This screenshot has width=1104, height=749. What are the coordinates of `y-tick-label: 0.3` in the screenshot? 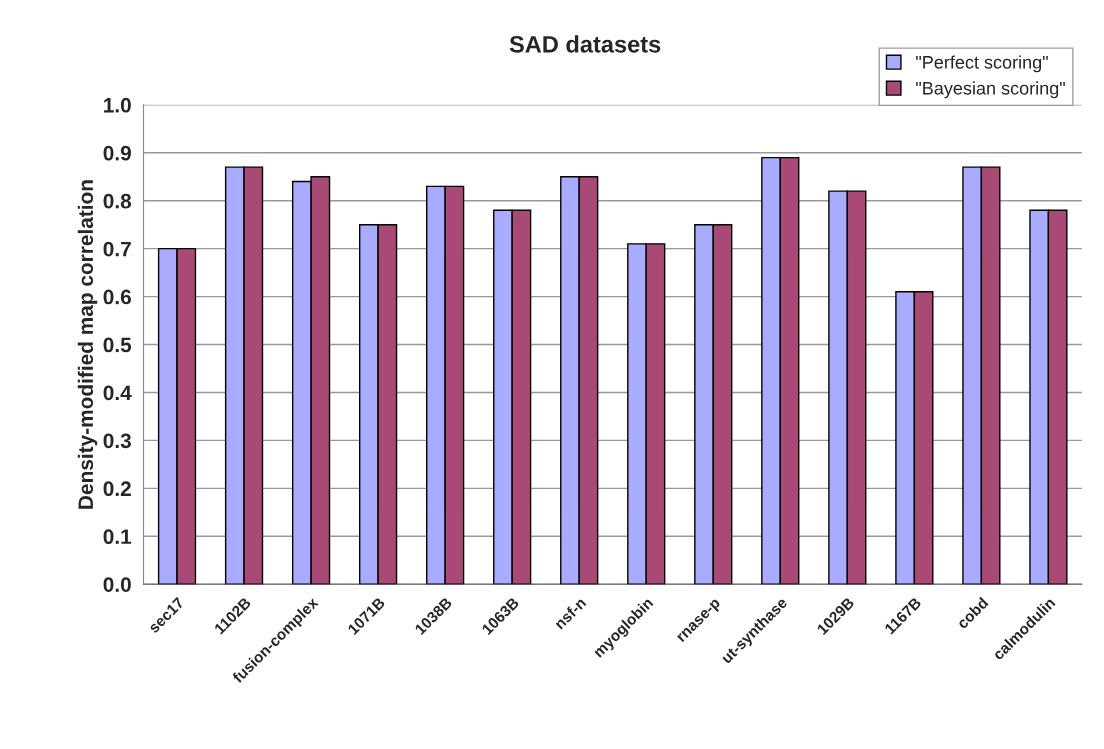 It's located at (117, 441).